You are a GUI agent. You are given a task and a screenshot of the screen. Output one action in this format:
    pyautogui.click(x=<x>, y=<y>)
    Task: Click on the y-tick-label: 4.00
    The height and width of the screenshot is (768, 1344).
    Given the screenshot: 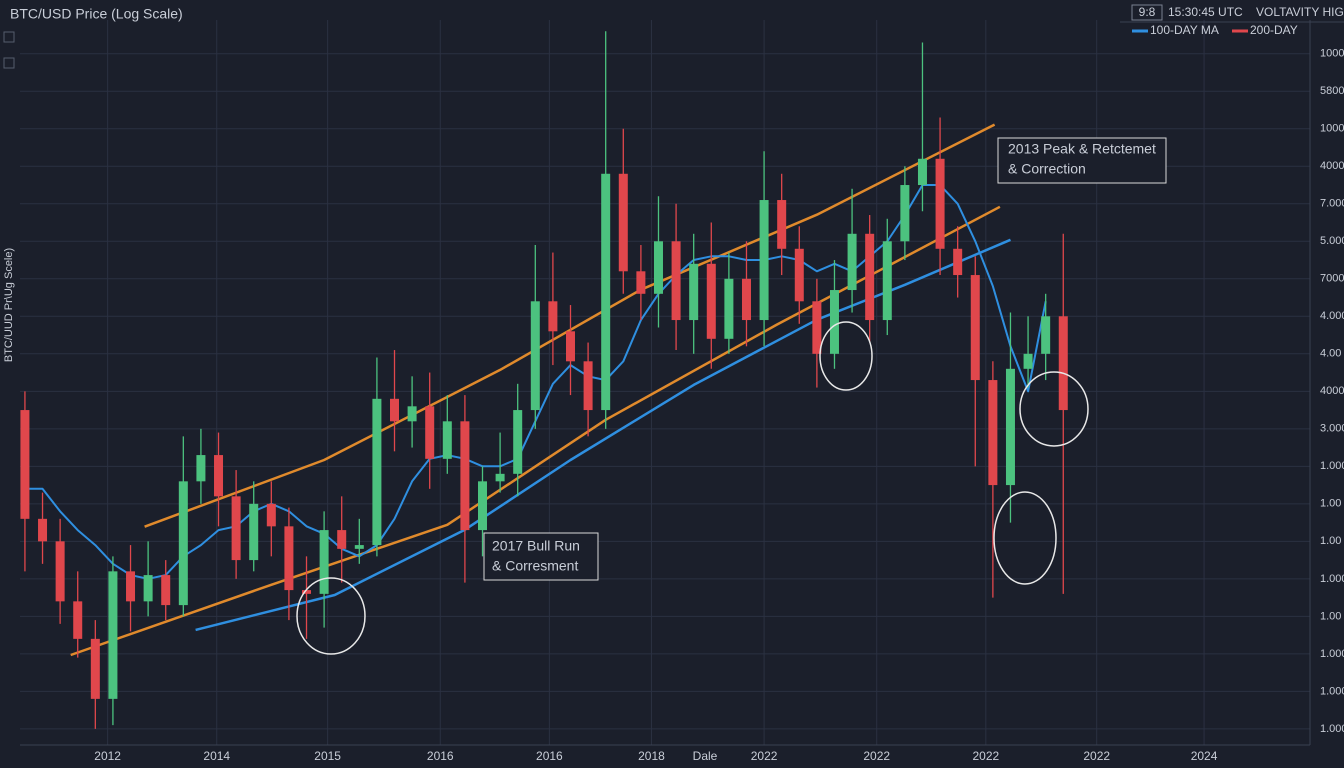 What is the action you would take?
    pyautogui.click(x=1330, y=354)
    